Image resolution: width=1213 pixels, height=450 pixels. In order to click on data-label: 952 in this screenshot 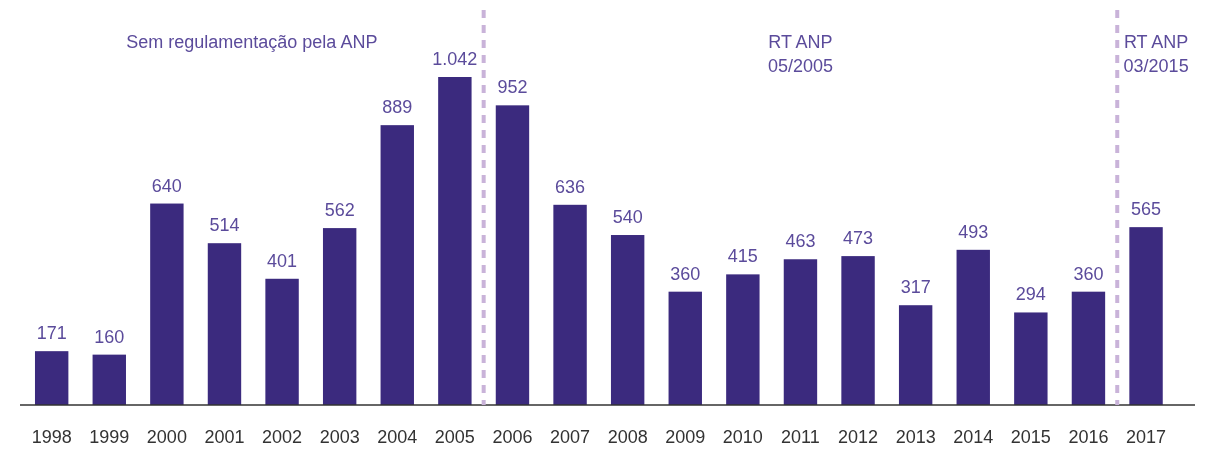, I will do `click(512, 87)`.